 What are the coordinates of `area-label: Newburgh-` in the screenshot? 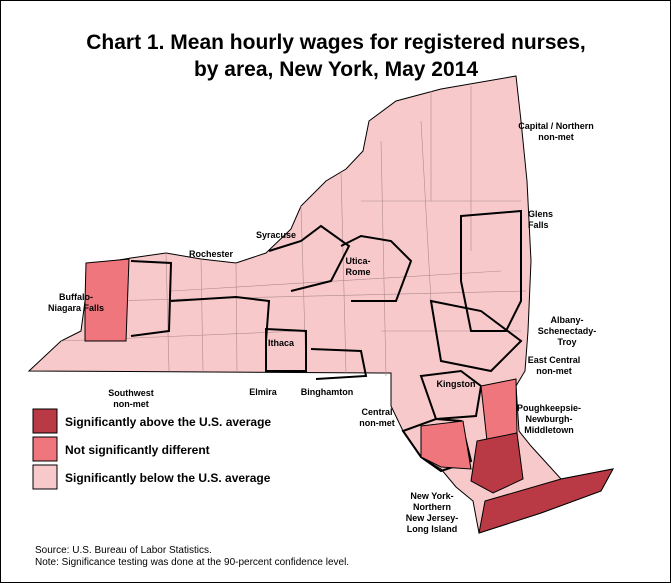 It's located at (549, 419).